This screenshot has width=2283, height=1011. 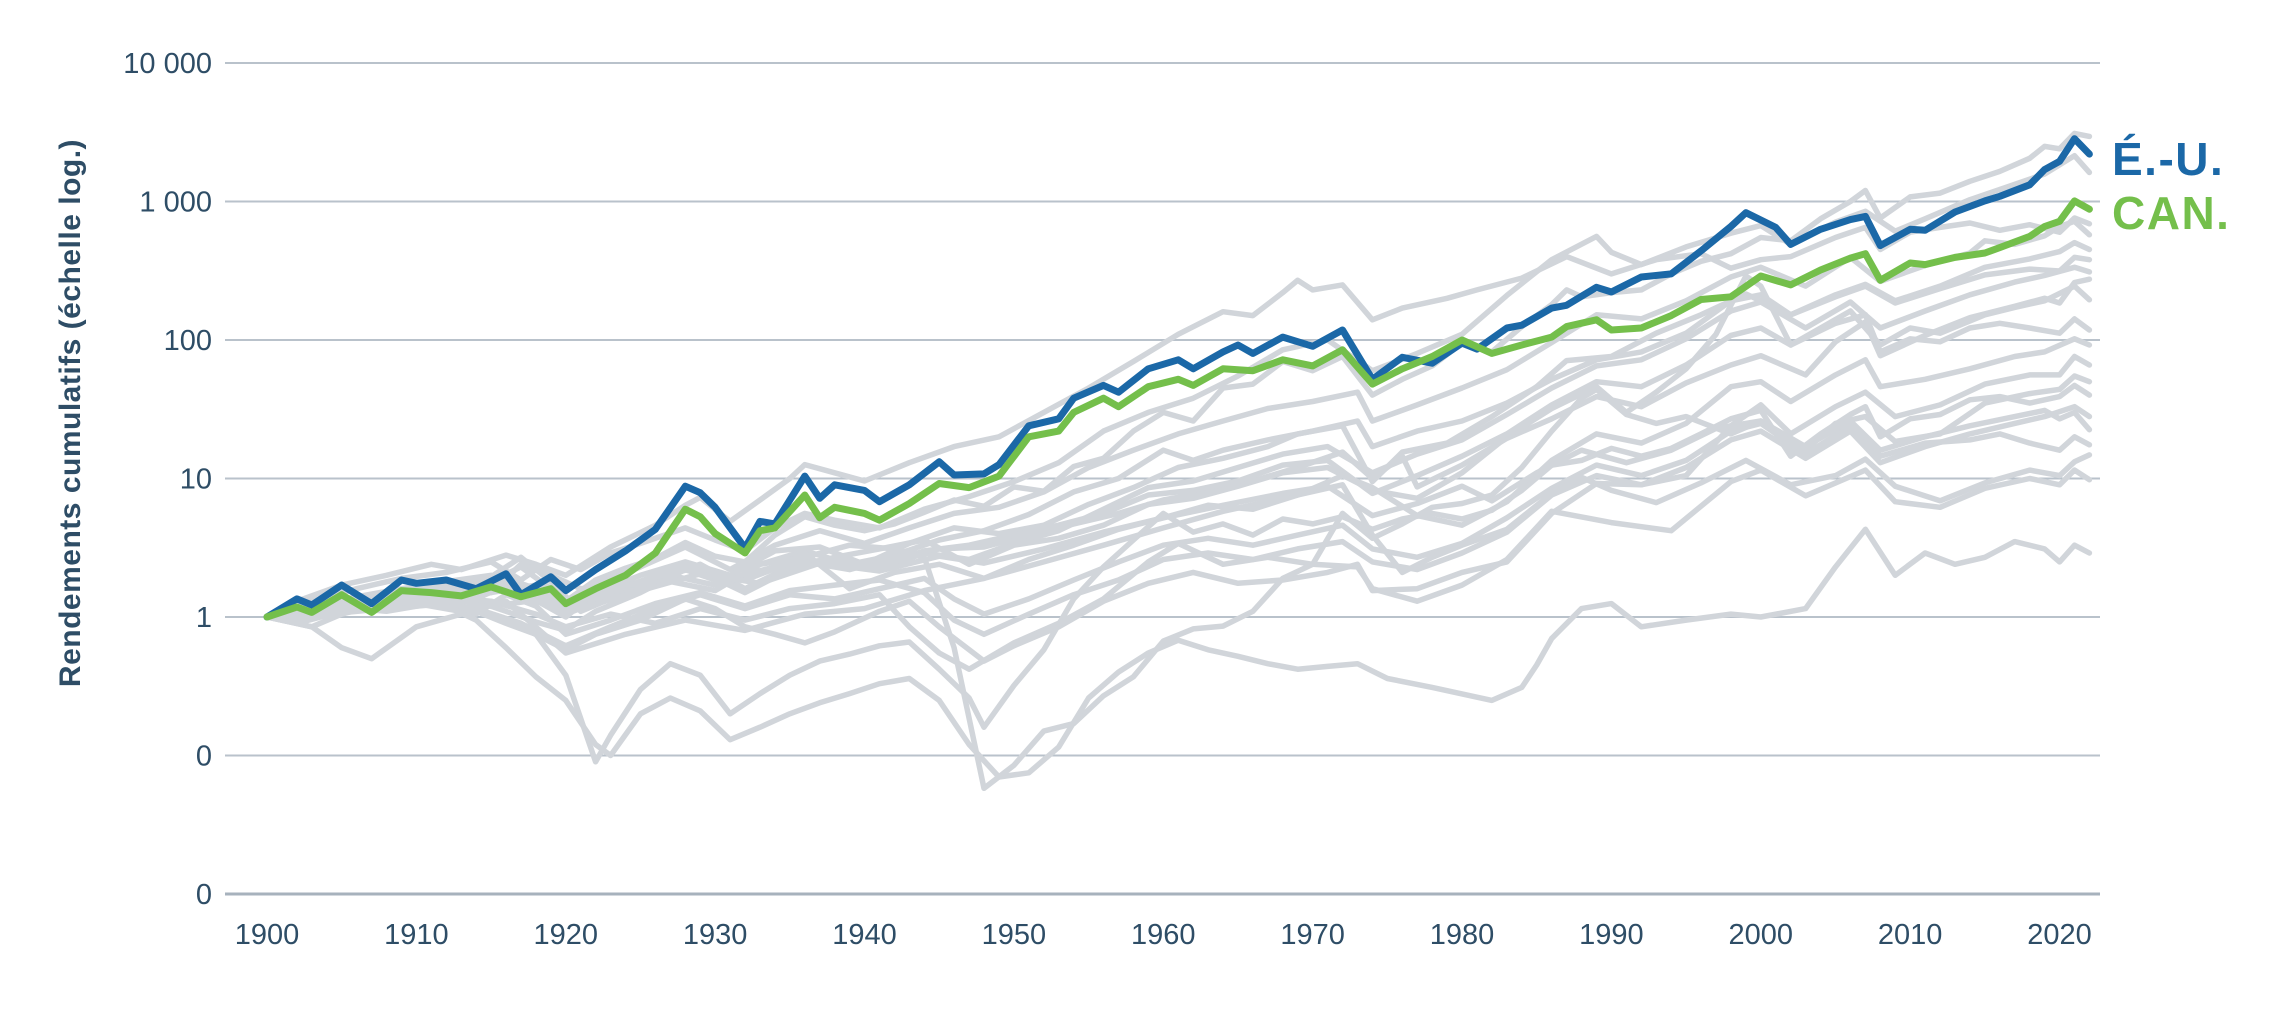 What do you see at coordinates (566, 935) in the screenshot?
I see `x-tick-label: 1920` at bounding box center [566, 935].